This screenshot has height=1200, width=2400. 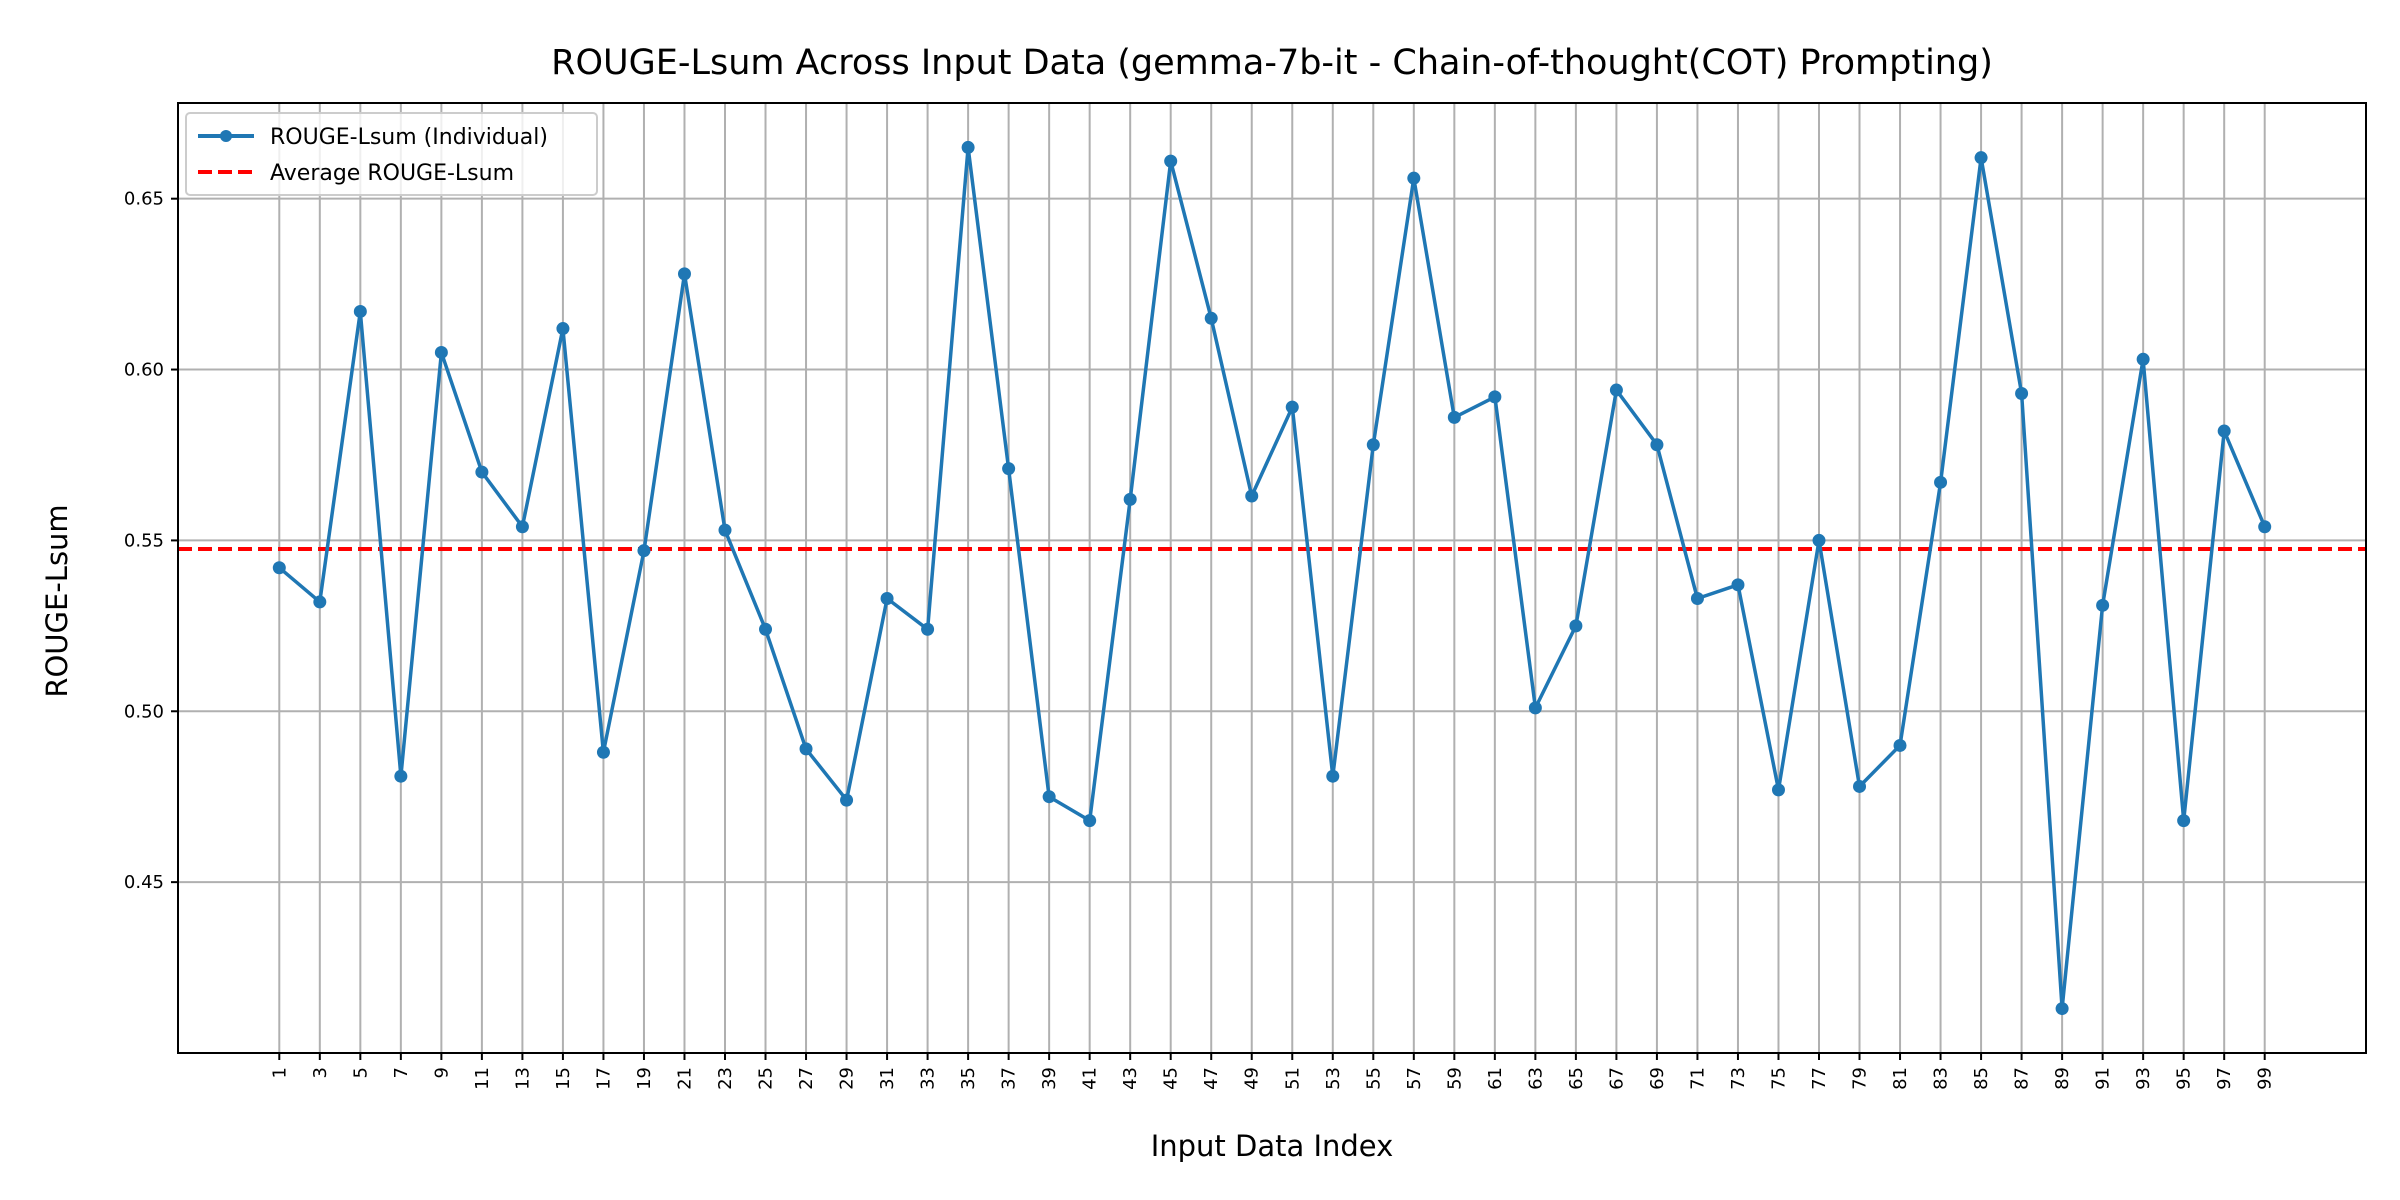 I want to click on y-tick-label: 0.50, so click(x=144, y=711).